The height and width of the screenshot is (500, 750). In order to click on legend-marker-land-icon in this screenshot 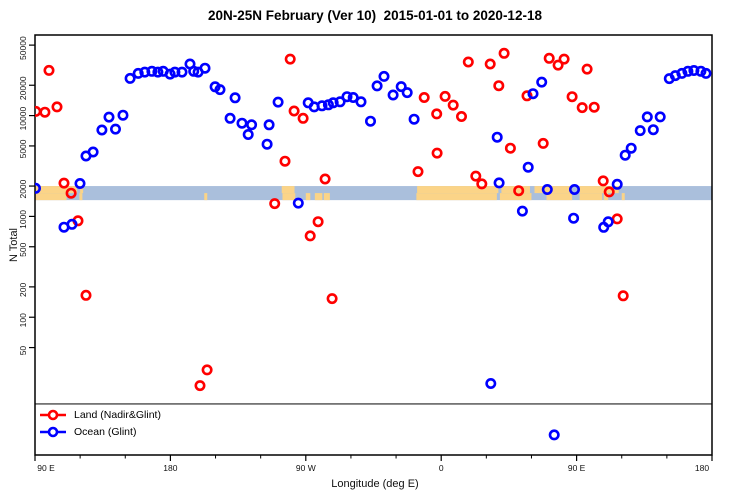, I will do `click(53, 415)`.